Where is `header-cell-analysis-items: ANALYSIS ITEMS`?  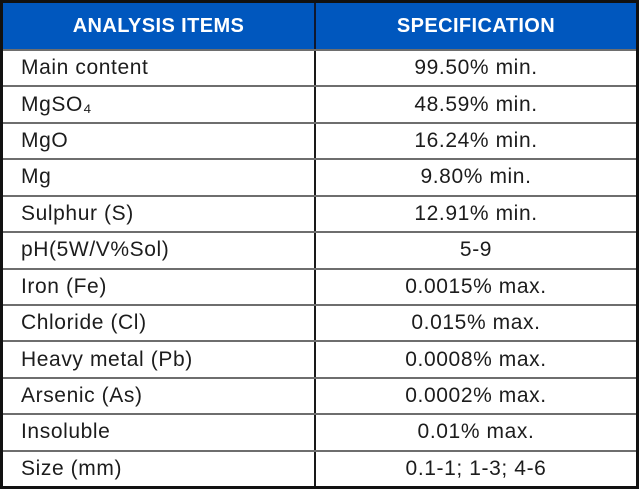
header-cell-analysis-items: ANALYSIS ITEMS is located at coordinates (159, 26).